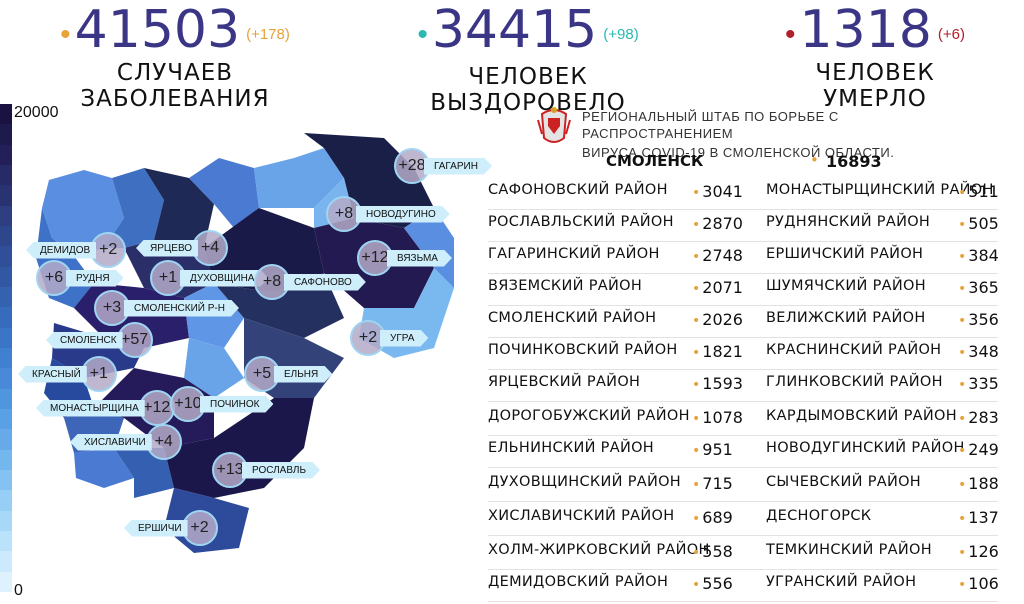  I want to click on district-name: РОСЛАВЛЬСКИЙ РАЙОН, so click(581, 222).